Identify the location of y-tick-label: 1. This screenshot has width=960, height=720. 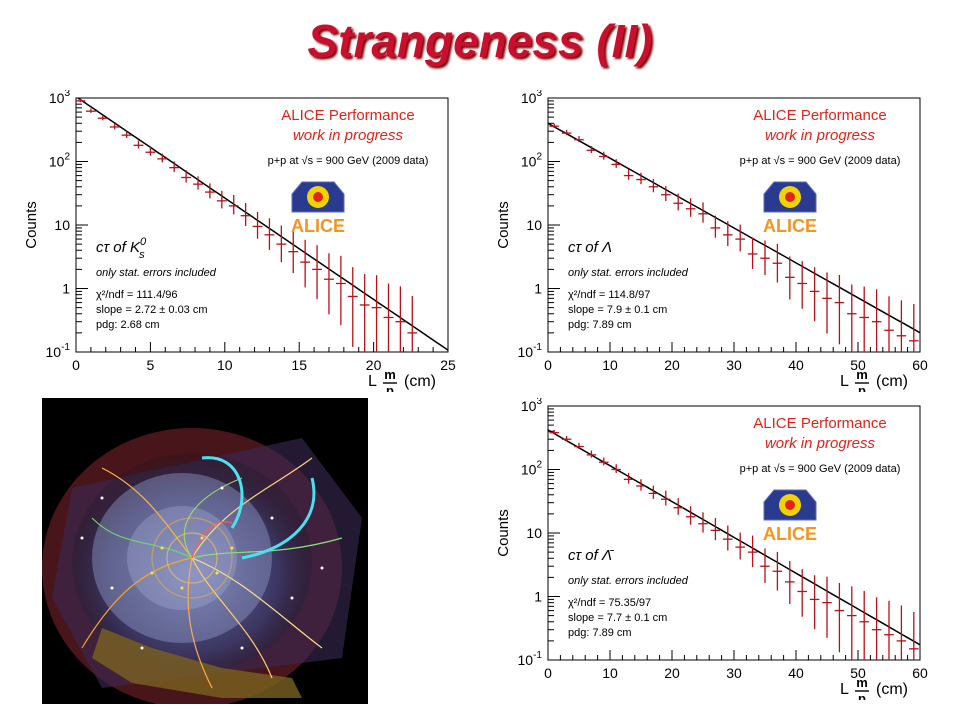
(538, 289).